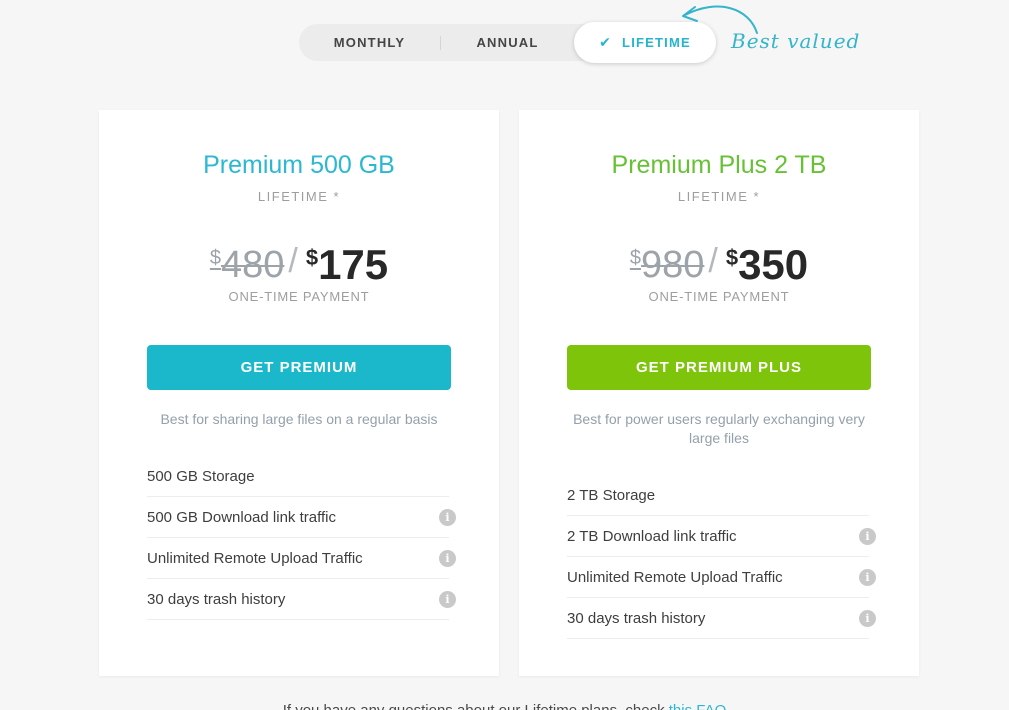 The height and width of the screenshot is (710, 1009). Describe the element at coordinates (719, 262) in the screenshot. I see `price-row: $980 / $350` at that location.